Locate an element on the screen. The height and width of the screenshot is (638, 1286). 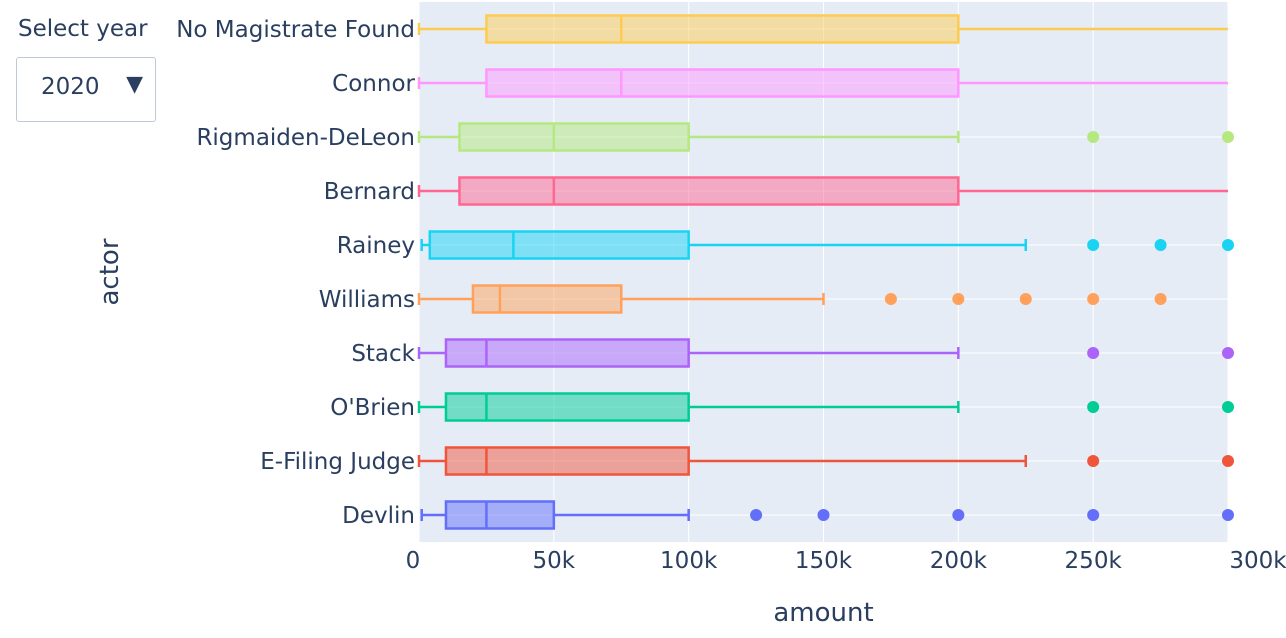
box-bernard is located at coordinates (822, 191).